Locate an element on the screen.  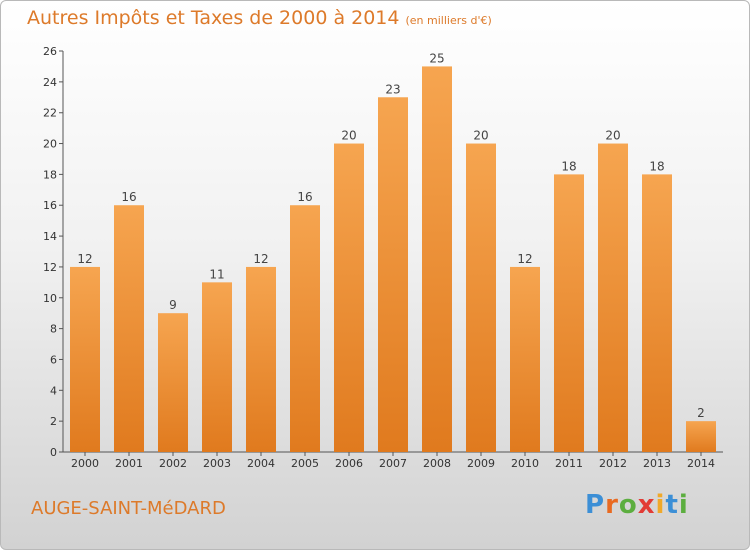
x-tick-label: 2012 is located at coordinates (613, 463).